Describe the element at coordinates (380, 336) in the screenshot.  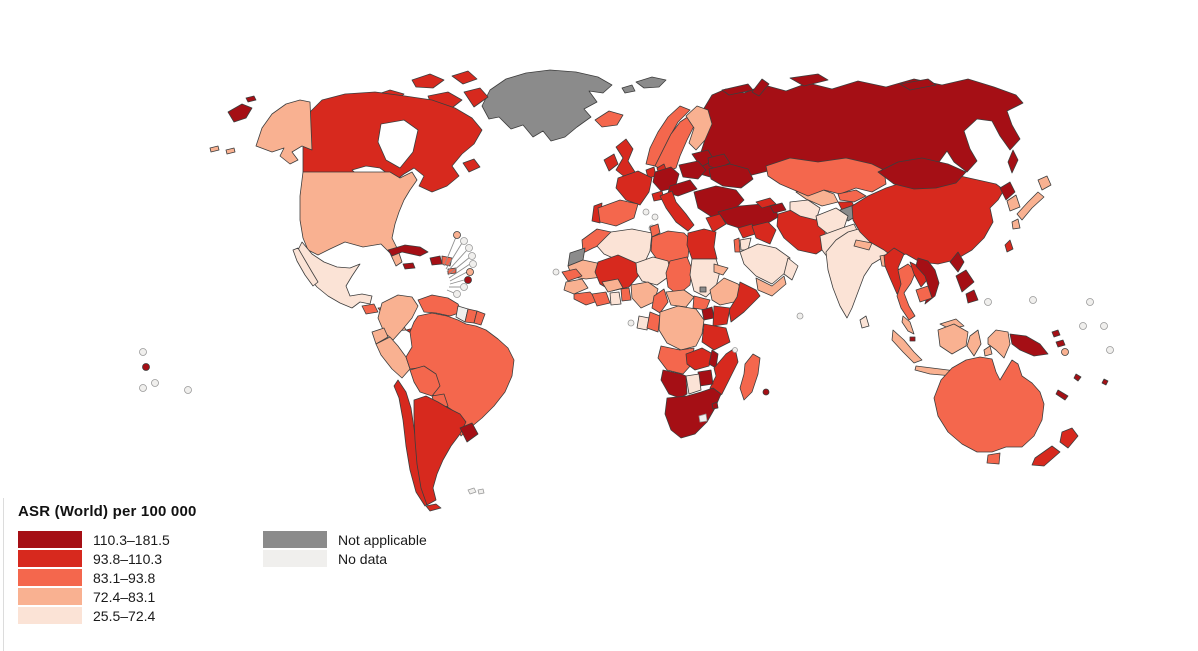
I see `country-ecuador` at that location.